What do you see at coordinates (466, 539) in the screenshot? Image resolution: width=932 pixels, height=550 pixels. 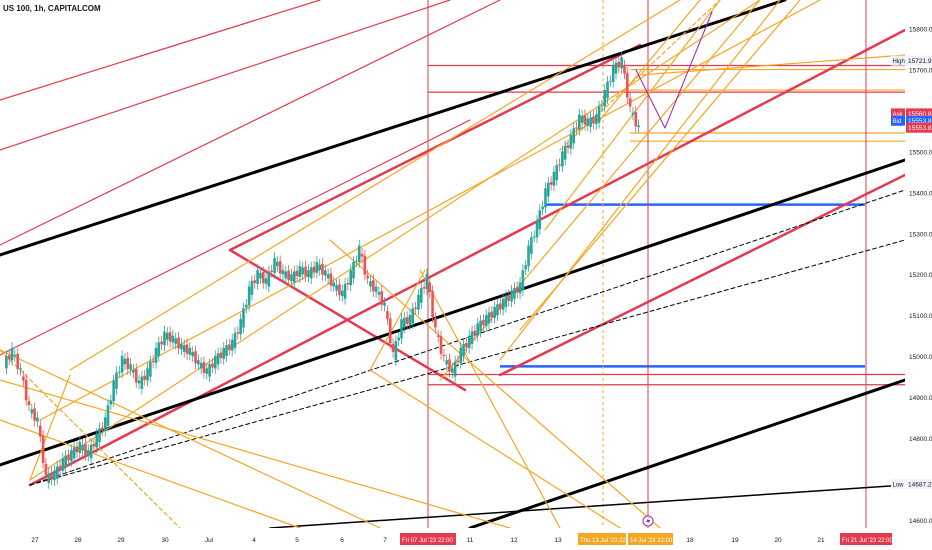 I see `time-axis-bg` at bounding box center [466, 539].